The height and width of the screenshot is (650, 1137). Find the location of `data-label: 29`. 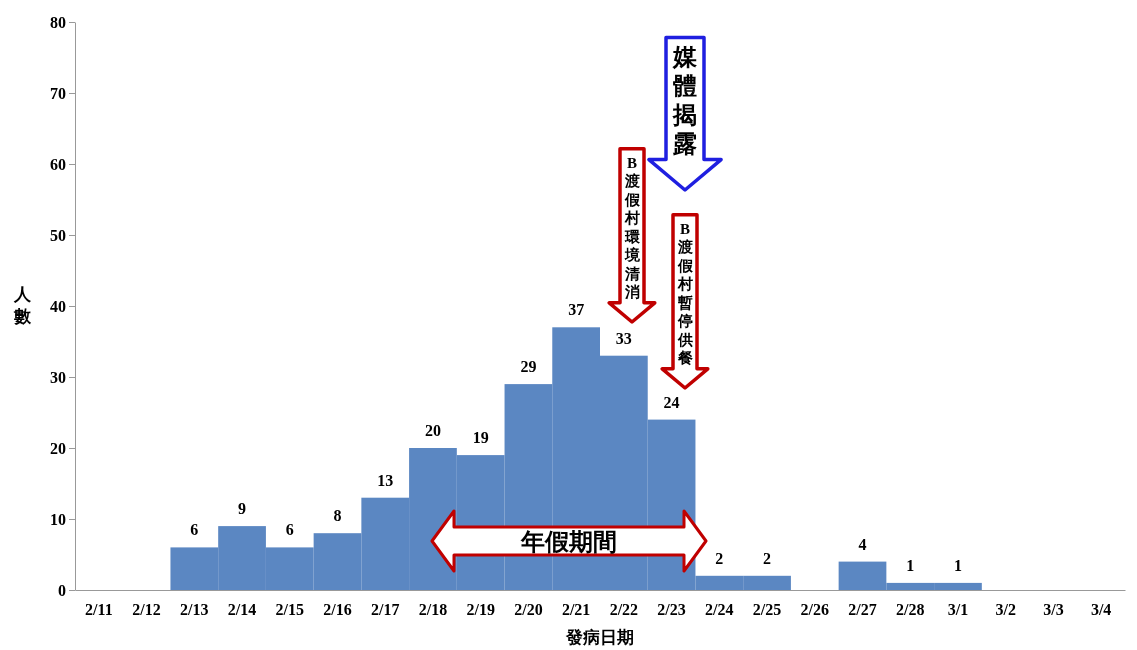

data-label: 29 is located at coordinates (528, 367).